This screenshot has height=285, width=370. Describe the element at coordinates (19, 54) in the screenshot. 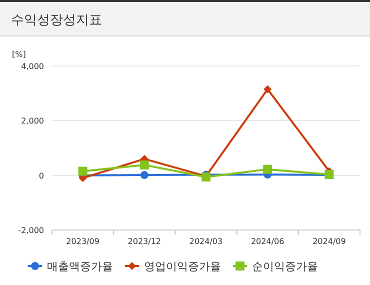

I see `y-axis-title: [%]` at that location.